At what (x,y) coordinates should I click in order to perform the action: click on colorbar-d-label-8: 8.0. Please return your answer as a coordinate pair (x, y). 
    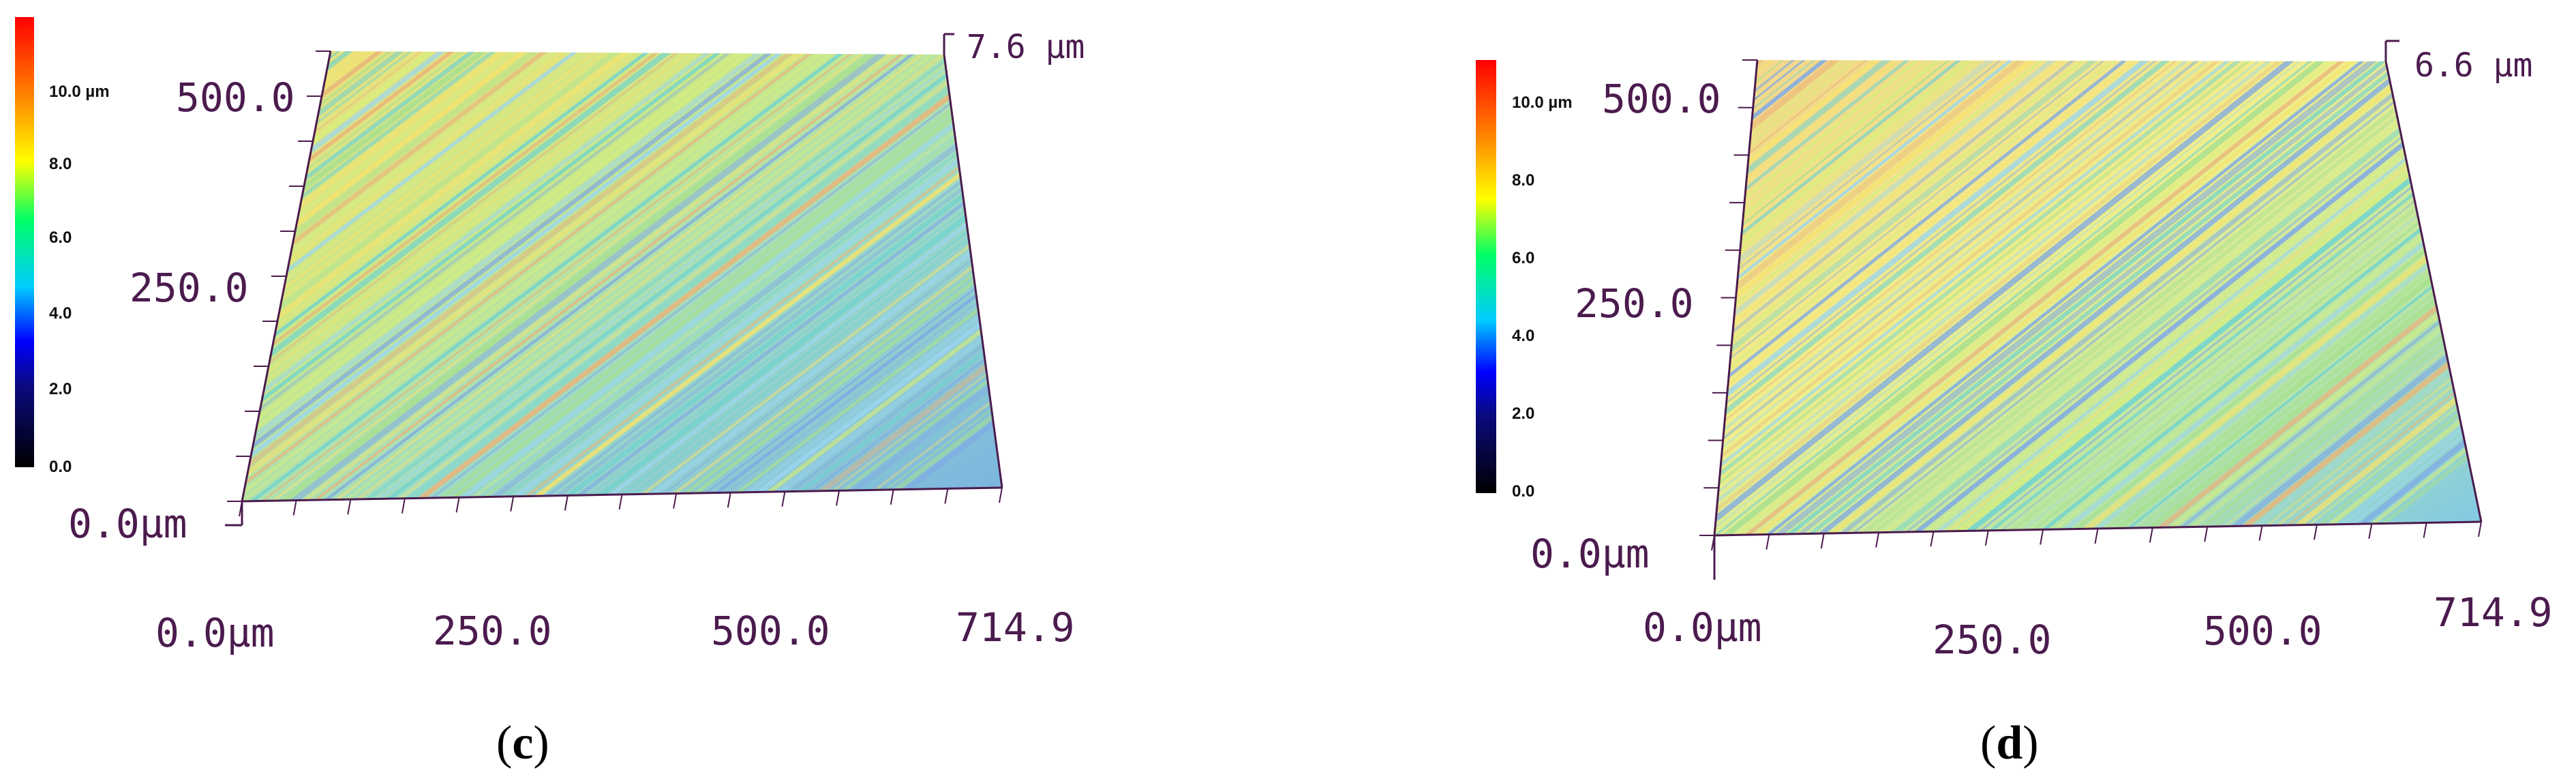
    Looking at the image, I should click on (1523, 181).